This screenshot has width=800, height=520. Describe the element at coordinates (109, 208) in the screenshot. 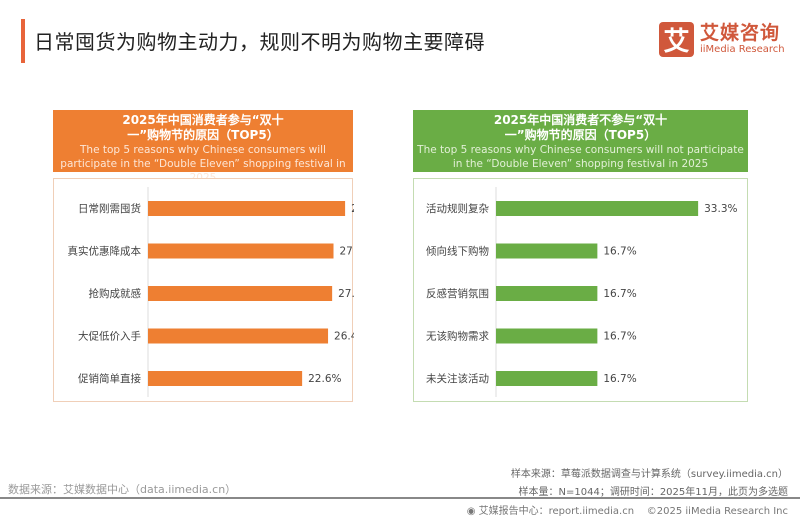

I see `category-label: 日常刚需囤货` at that location.